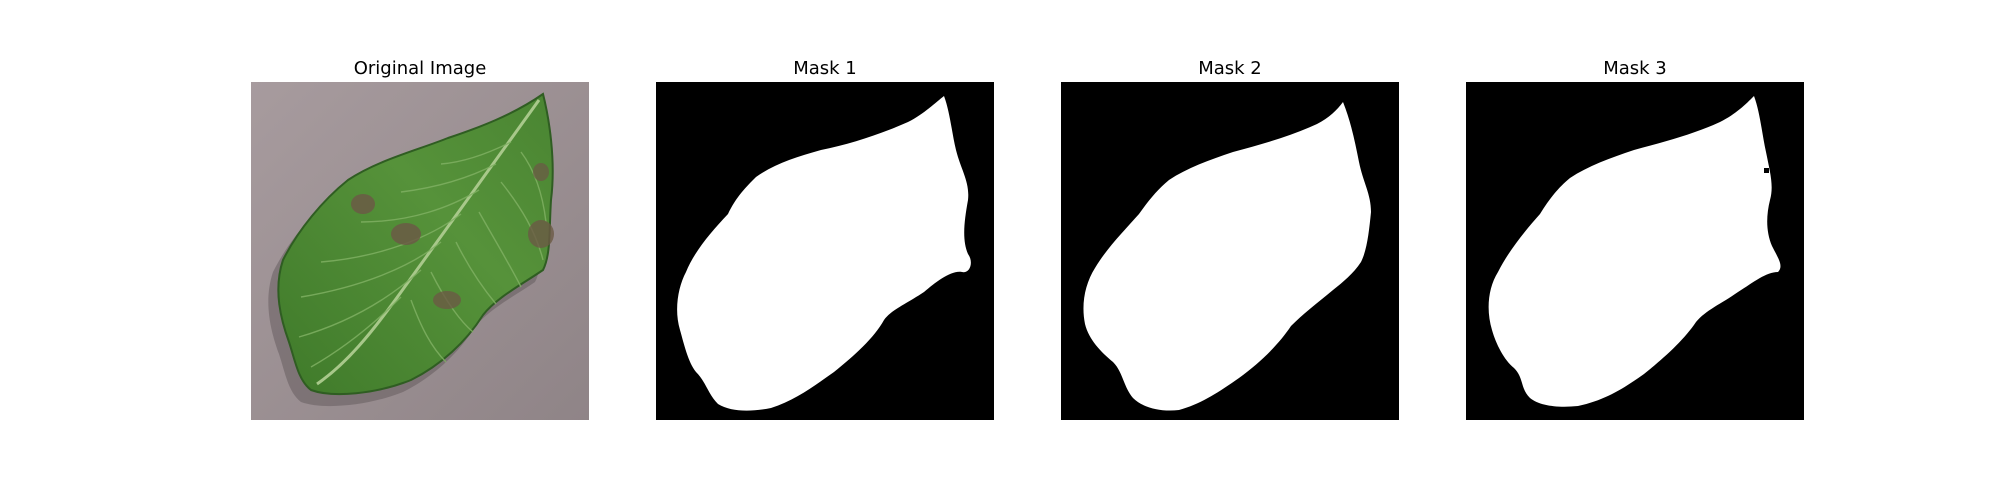  What do you see at coordinates (825, 68) in the screenshot?
I see `mask-1-title: Mask 1` at bounding box center [825, 68].